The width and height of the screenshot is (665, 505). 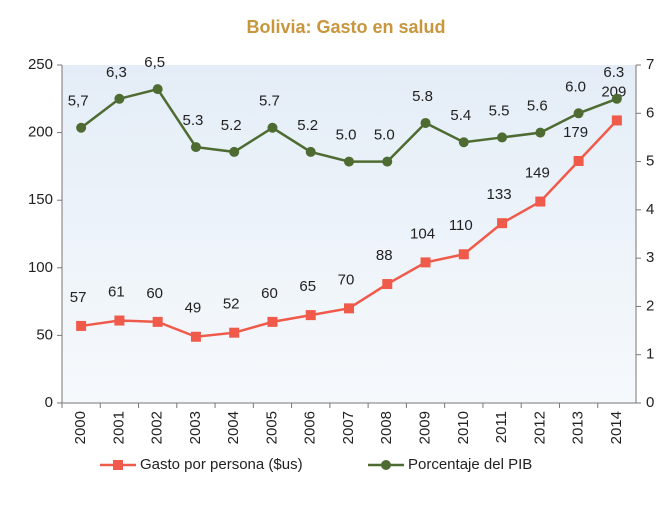 I want to click on data-label: 133, so click(x=499, y=194).